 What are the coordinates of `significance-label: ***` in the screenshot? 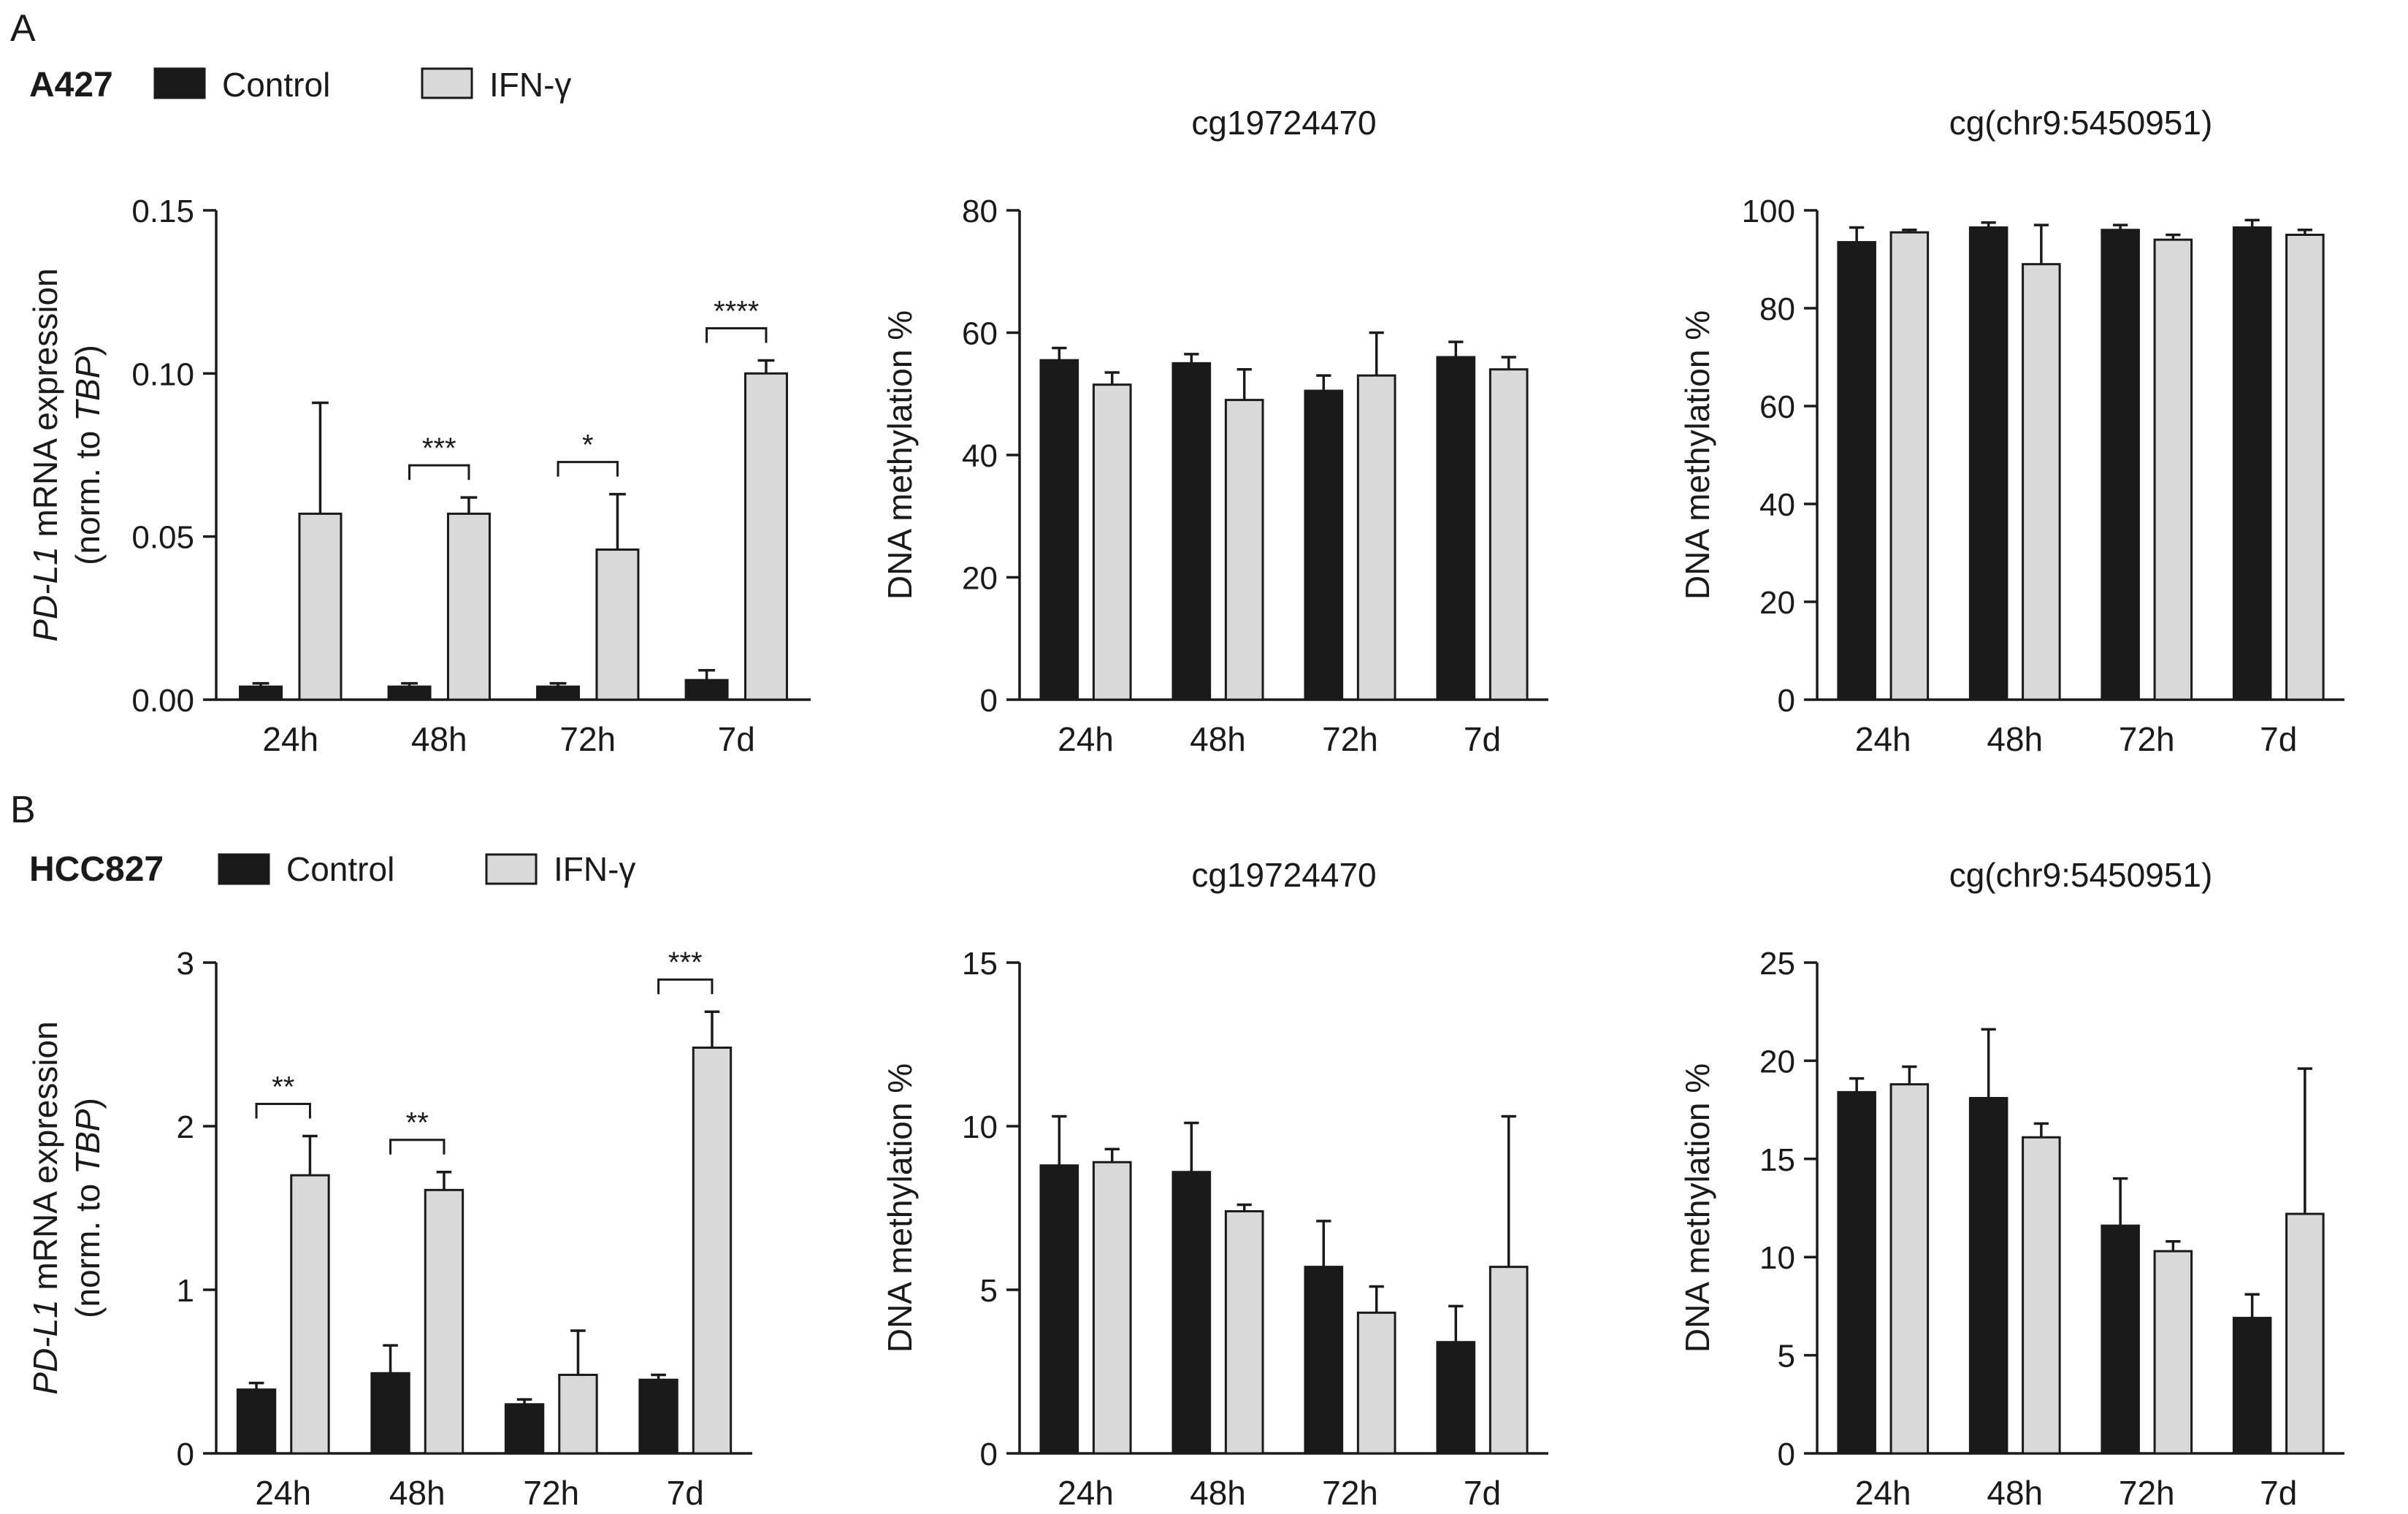 It's located at (439, 448).